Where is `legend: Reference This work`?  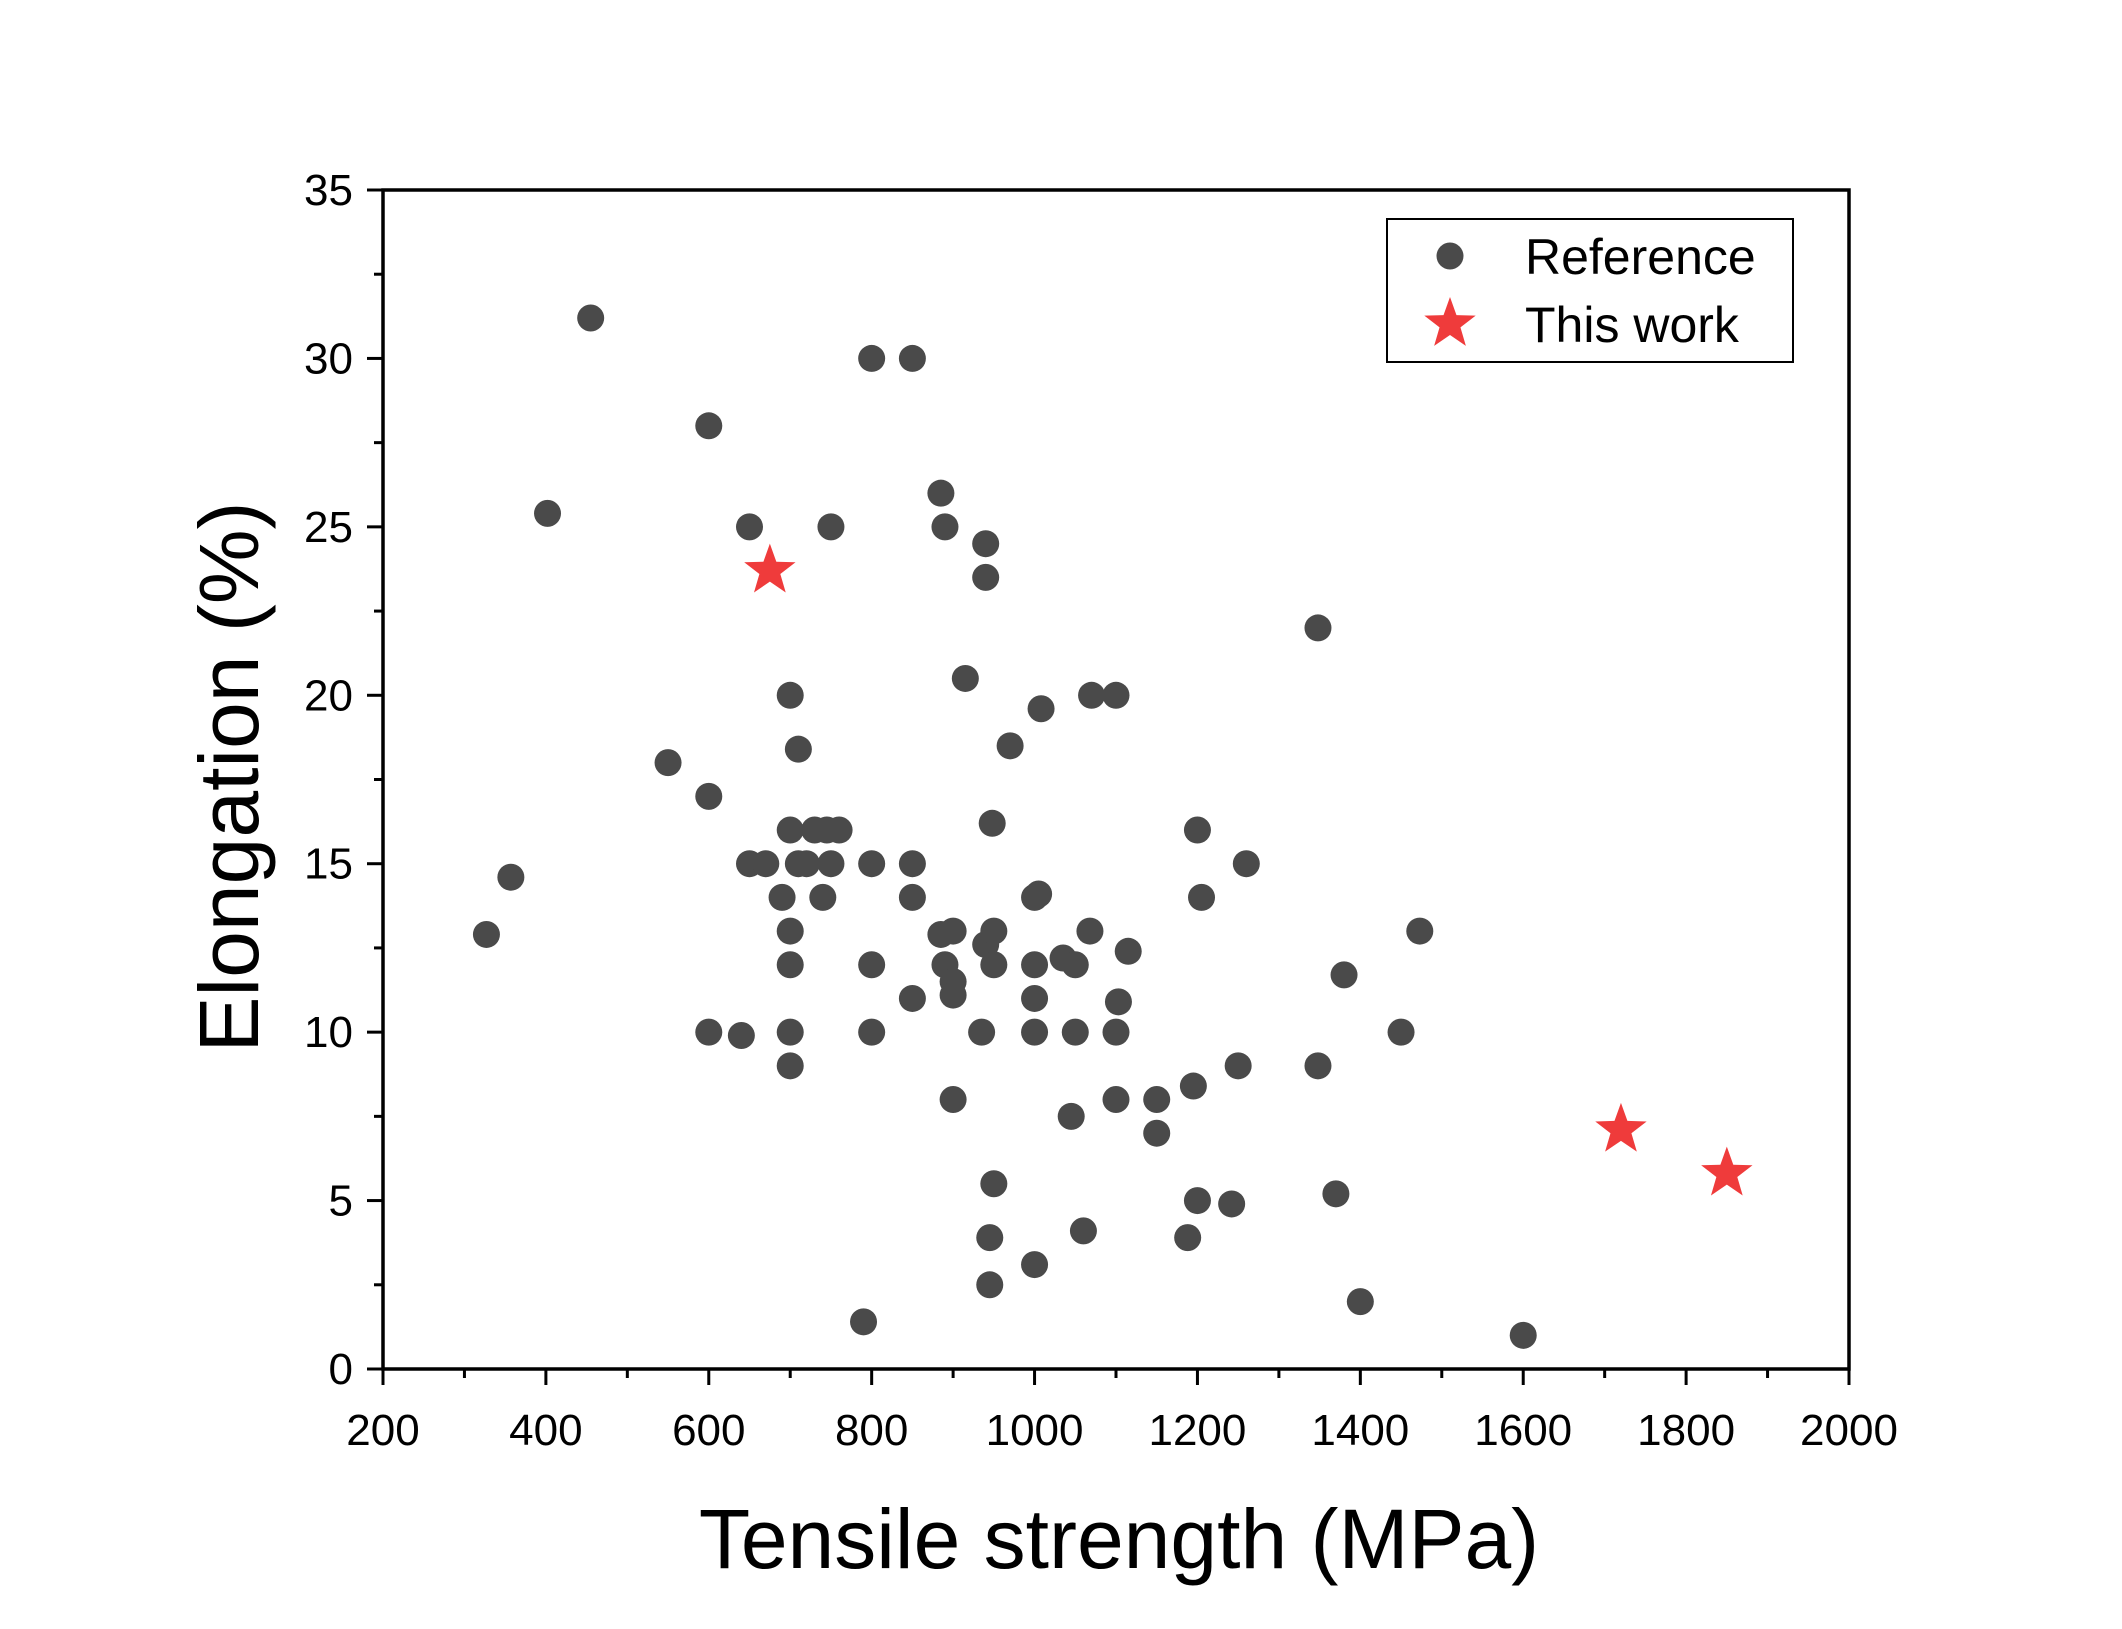 legend: Reference This work is located at coordinates (1590, 290).